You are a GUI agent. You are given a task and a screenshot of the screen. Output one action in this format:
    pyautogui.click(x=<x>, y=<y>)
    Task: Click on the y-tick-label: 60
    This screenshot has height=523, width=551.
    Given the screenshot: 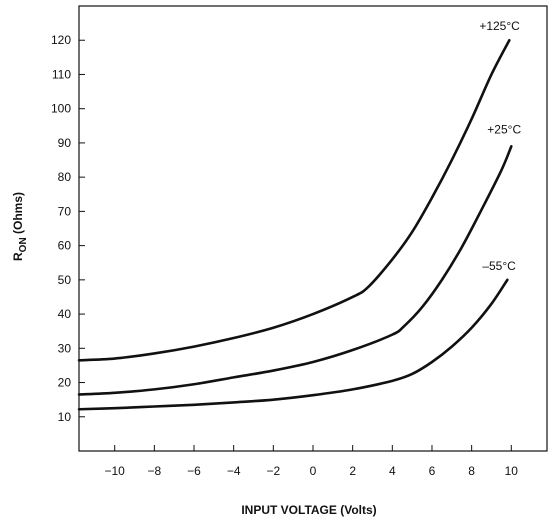 What is the action you would take?
    pyautogui.click(x=65, y=246)
    